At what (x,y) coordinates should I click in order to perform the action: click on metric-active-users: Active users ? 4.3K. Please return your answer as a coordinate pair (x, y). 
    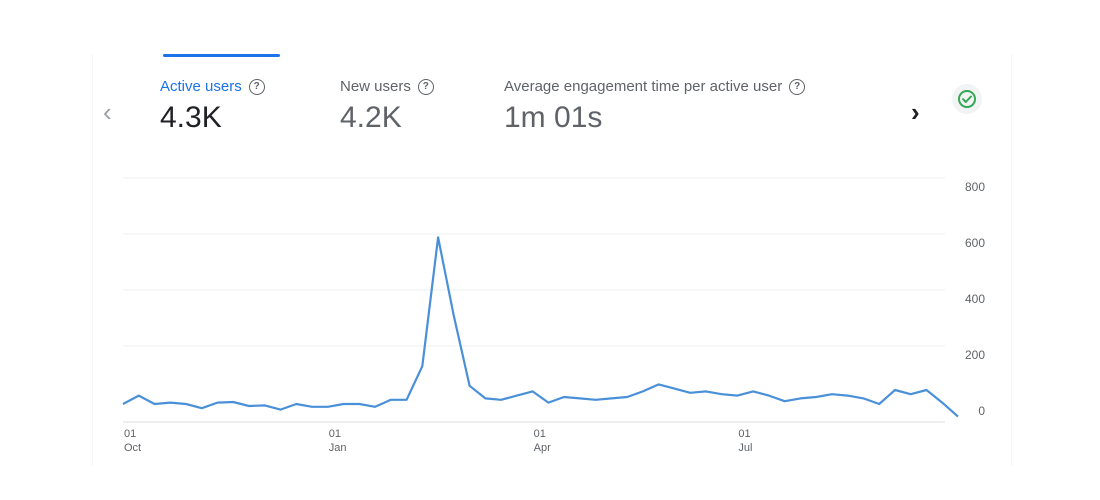
    Looking at the image, I should click on (212, 106).